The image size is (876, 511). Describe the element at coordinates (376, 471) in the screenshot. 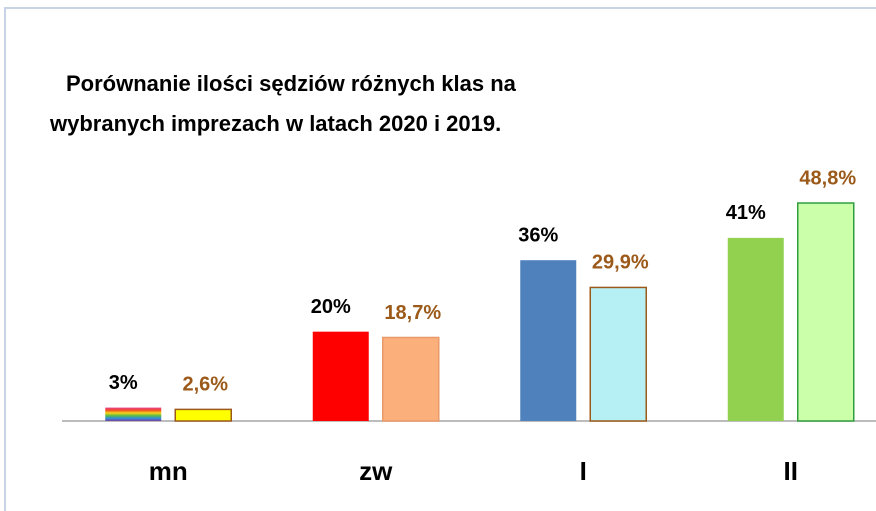

I see `x-tick-label: zw` at that location.